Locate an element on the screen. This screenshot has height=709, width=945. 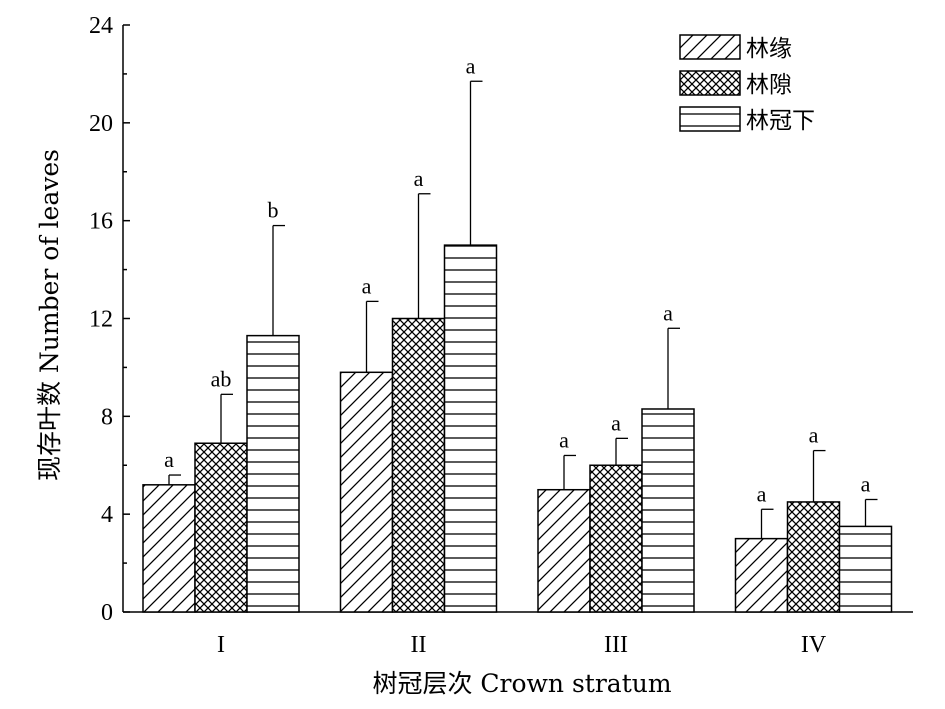
x-tick-label: III is located at coordinates (616, 645).